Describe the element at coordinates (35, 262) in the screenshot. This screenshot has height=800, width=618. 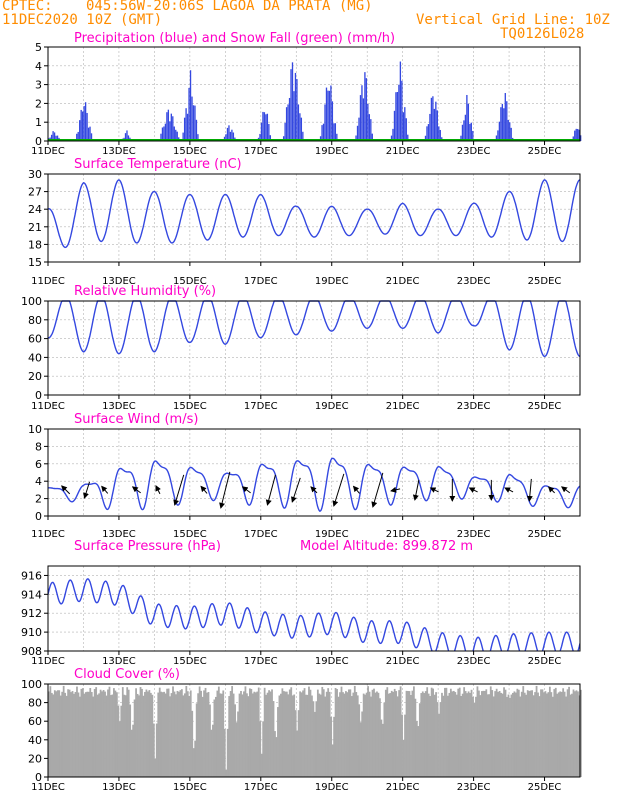
I see `y-tick-label: 15` at that location.